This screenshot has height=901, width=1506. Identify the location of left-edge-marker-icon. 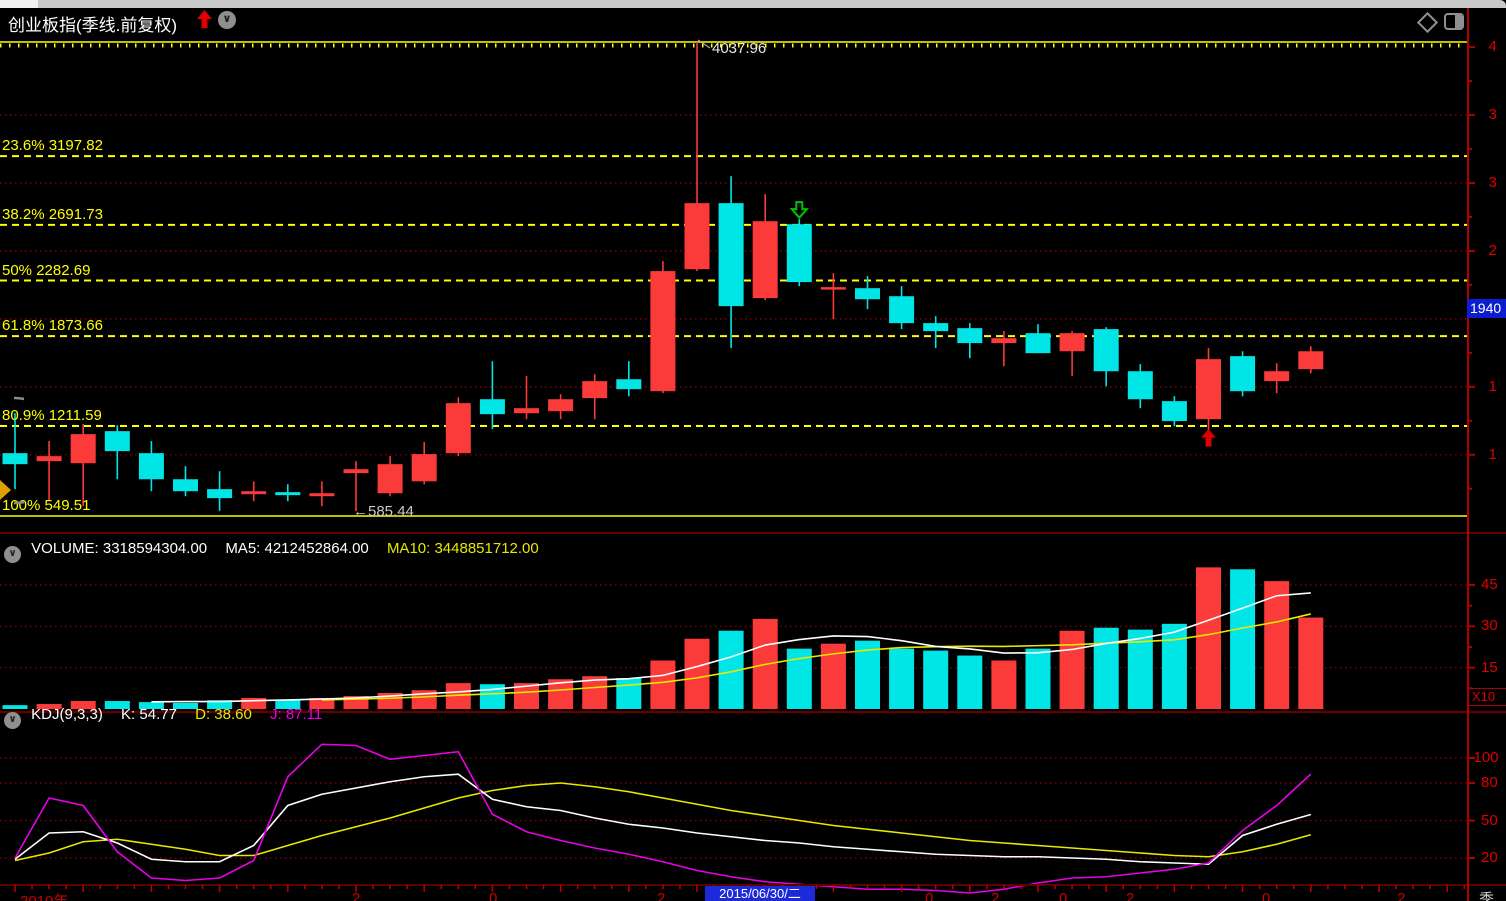
(5, 490).